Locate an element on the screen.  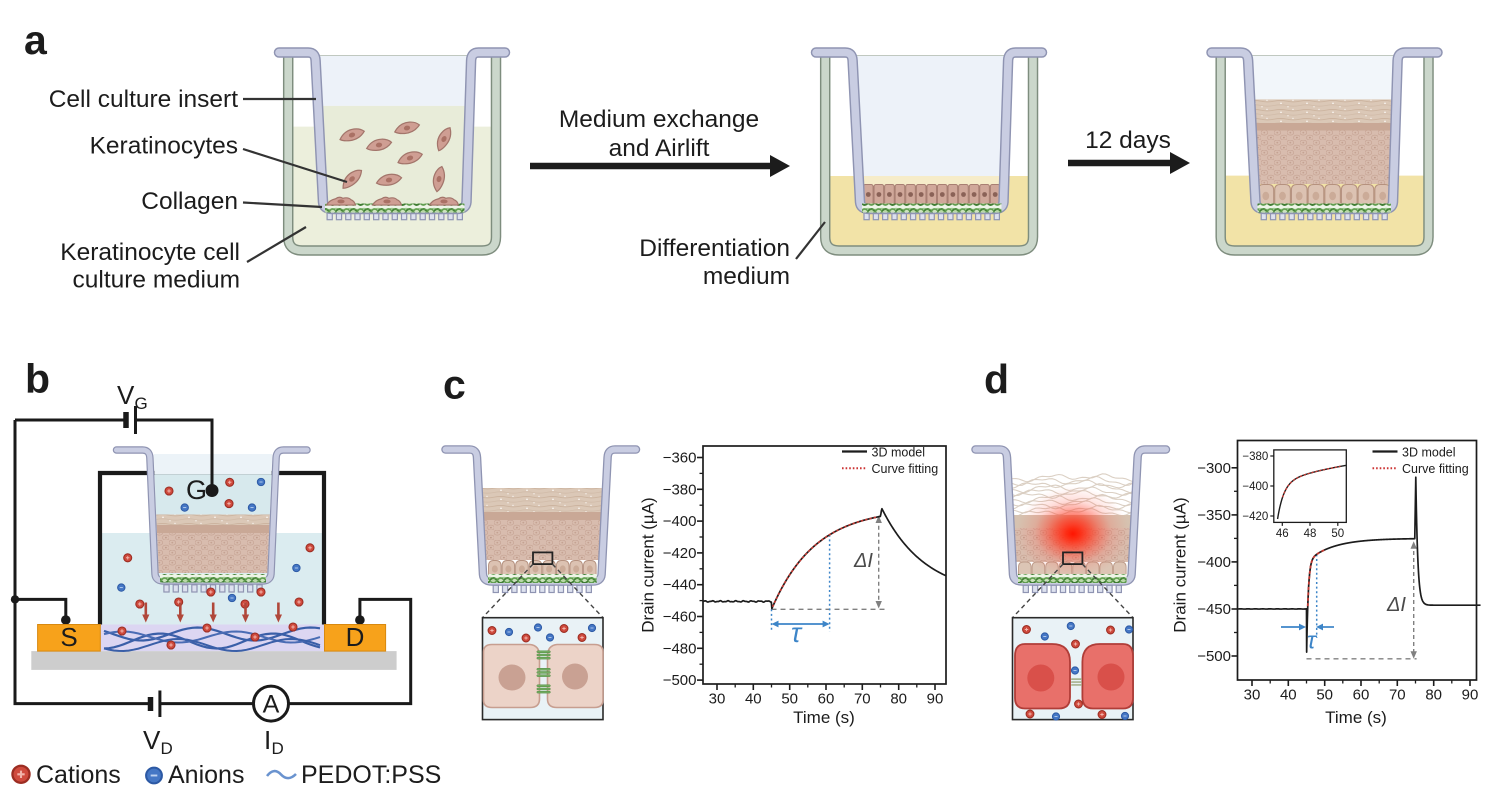
svg-text: 48 is located at coordinates (1310, 534).